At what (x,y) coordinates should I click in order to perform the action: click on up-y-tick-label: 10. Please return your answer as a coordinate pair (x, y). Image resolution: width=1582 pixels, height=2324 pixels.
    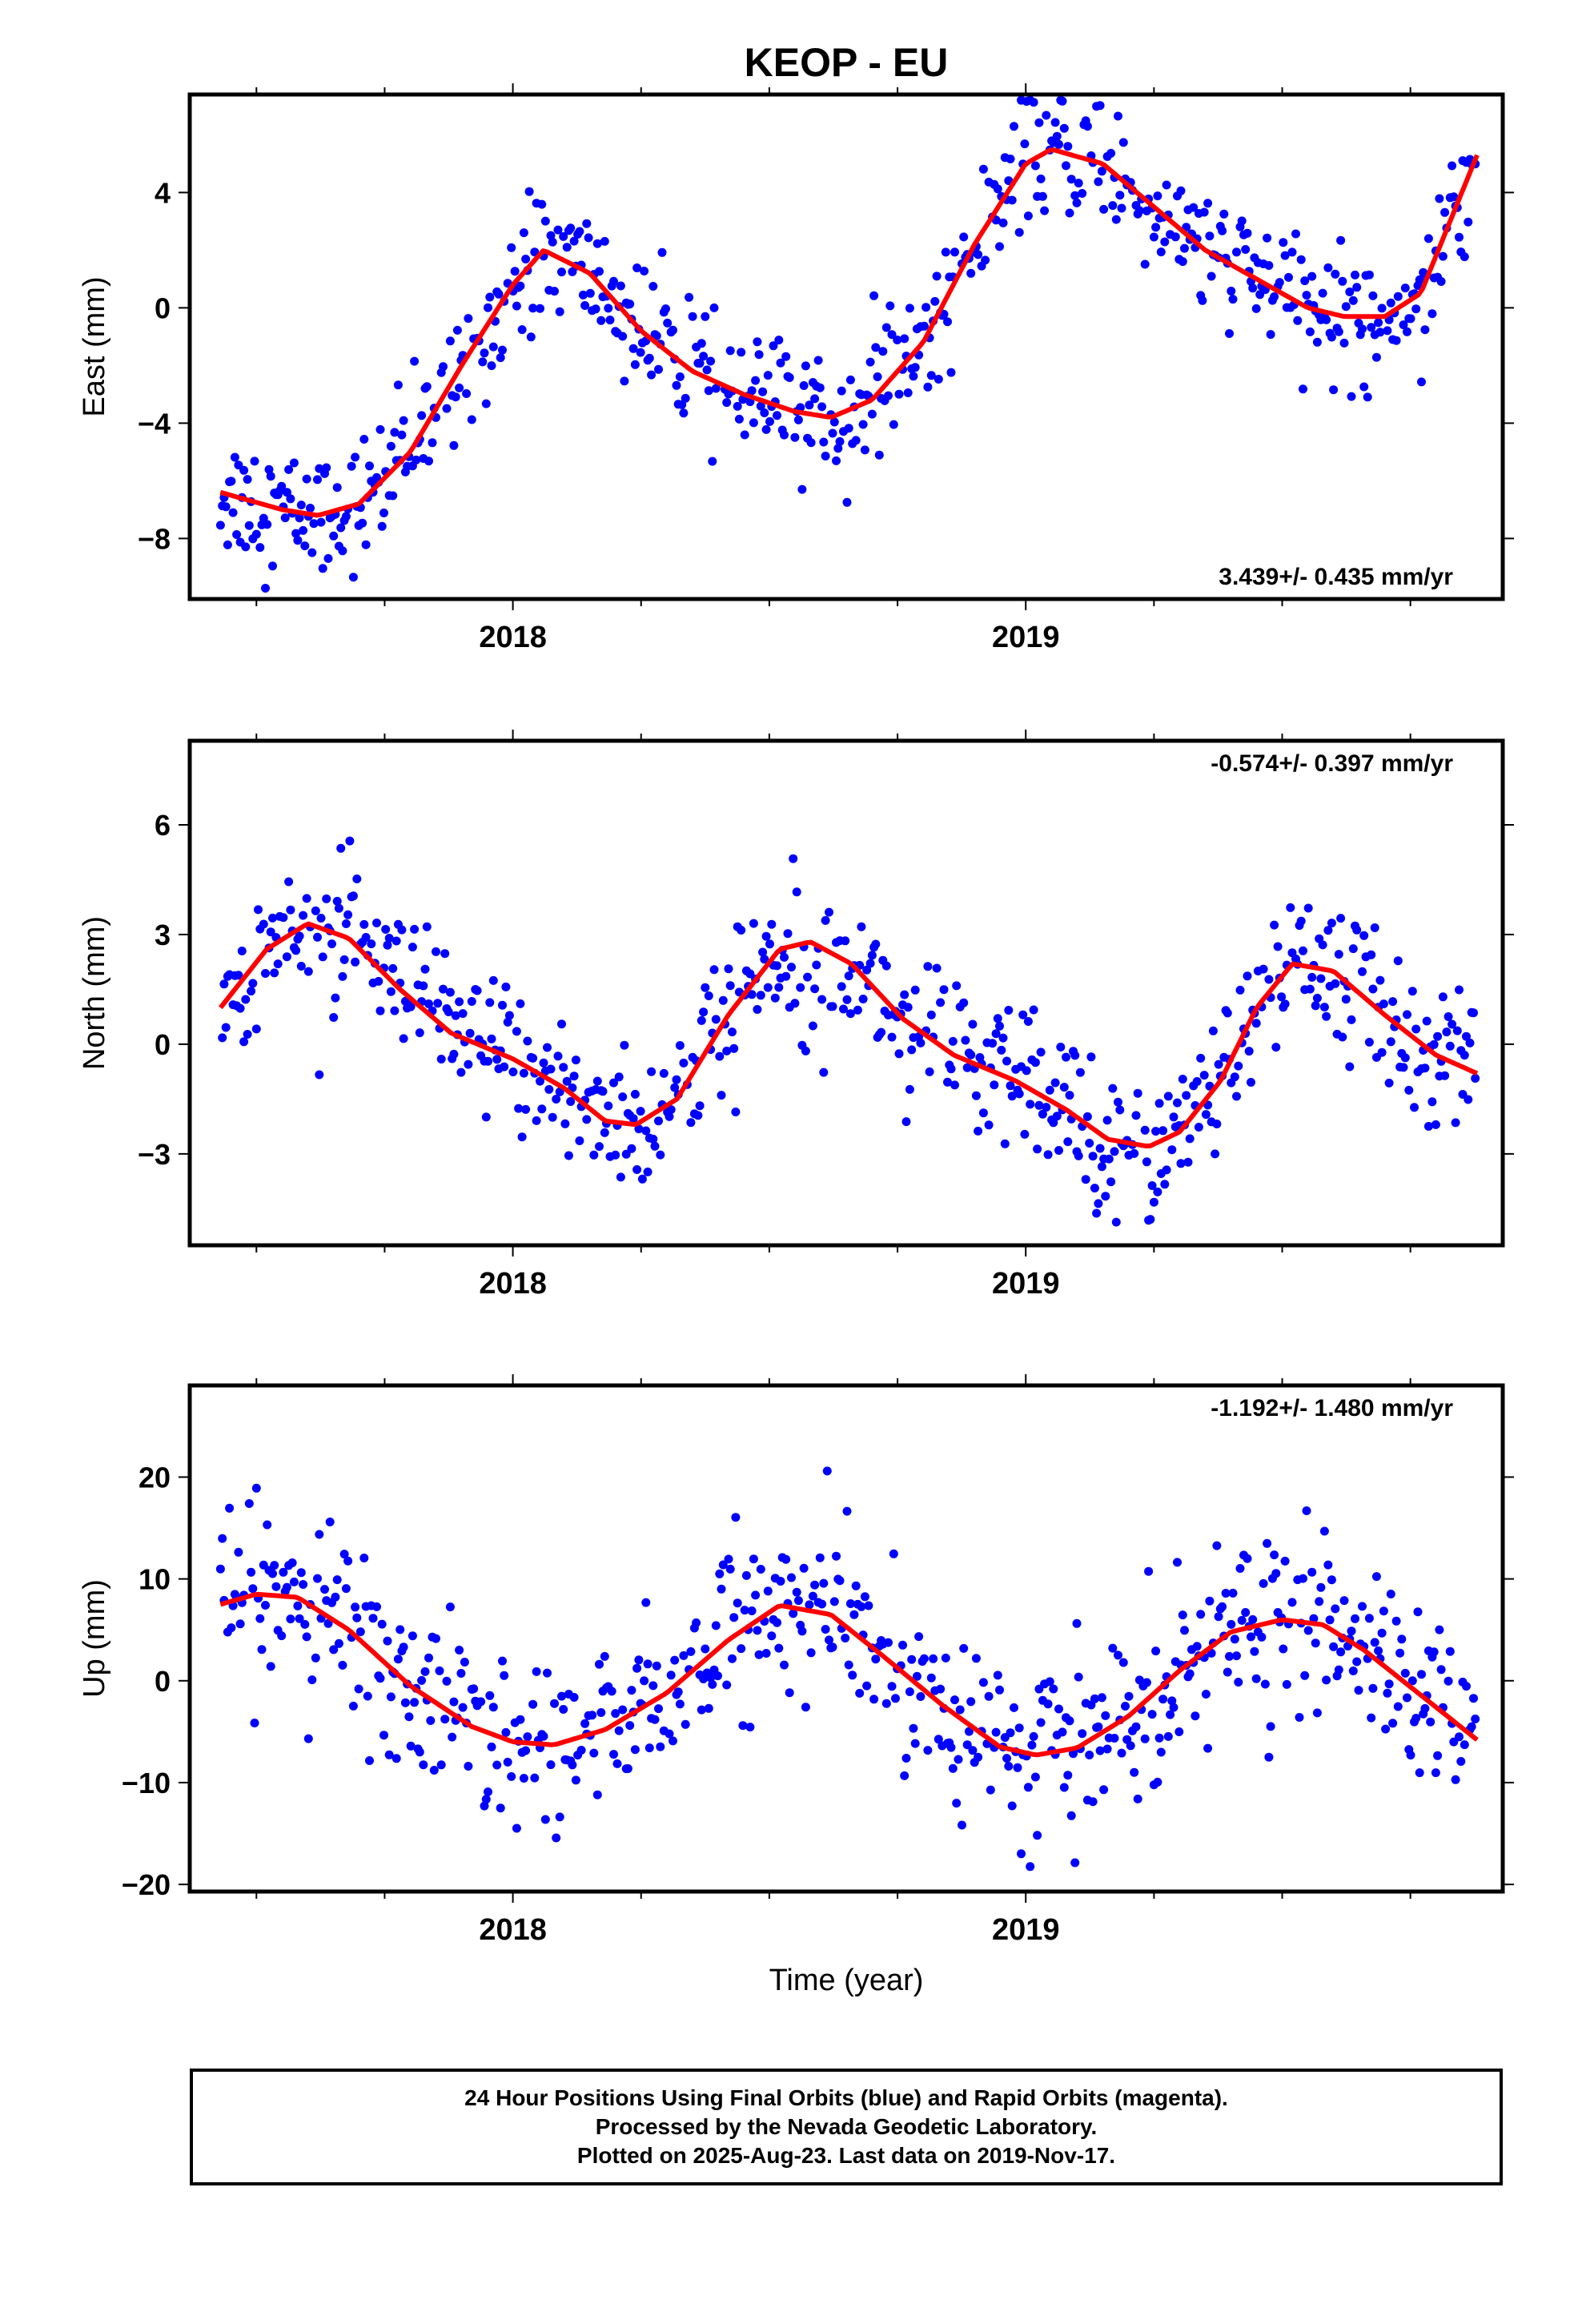
    Looking at the image, I should click on (155, 1579).